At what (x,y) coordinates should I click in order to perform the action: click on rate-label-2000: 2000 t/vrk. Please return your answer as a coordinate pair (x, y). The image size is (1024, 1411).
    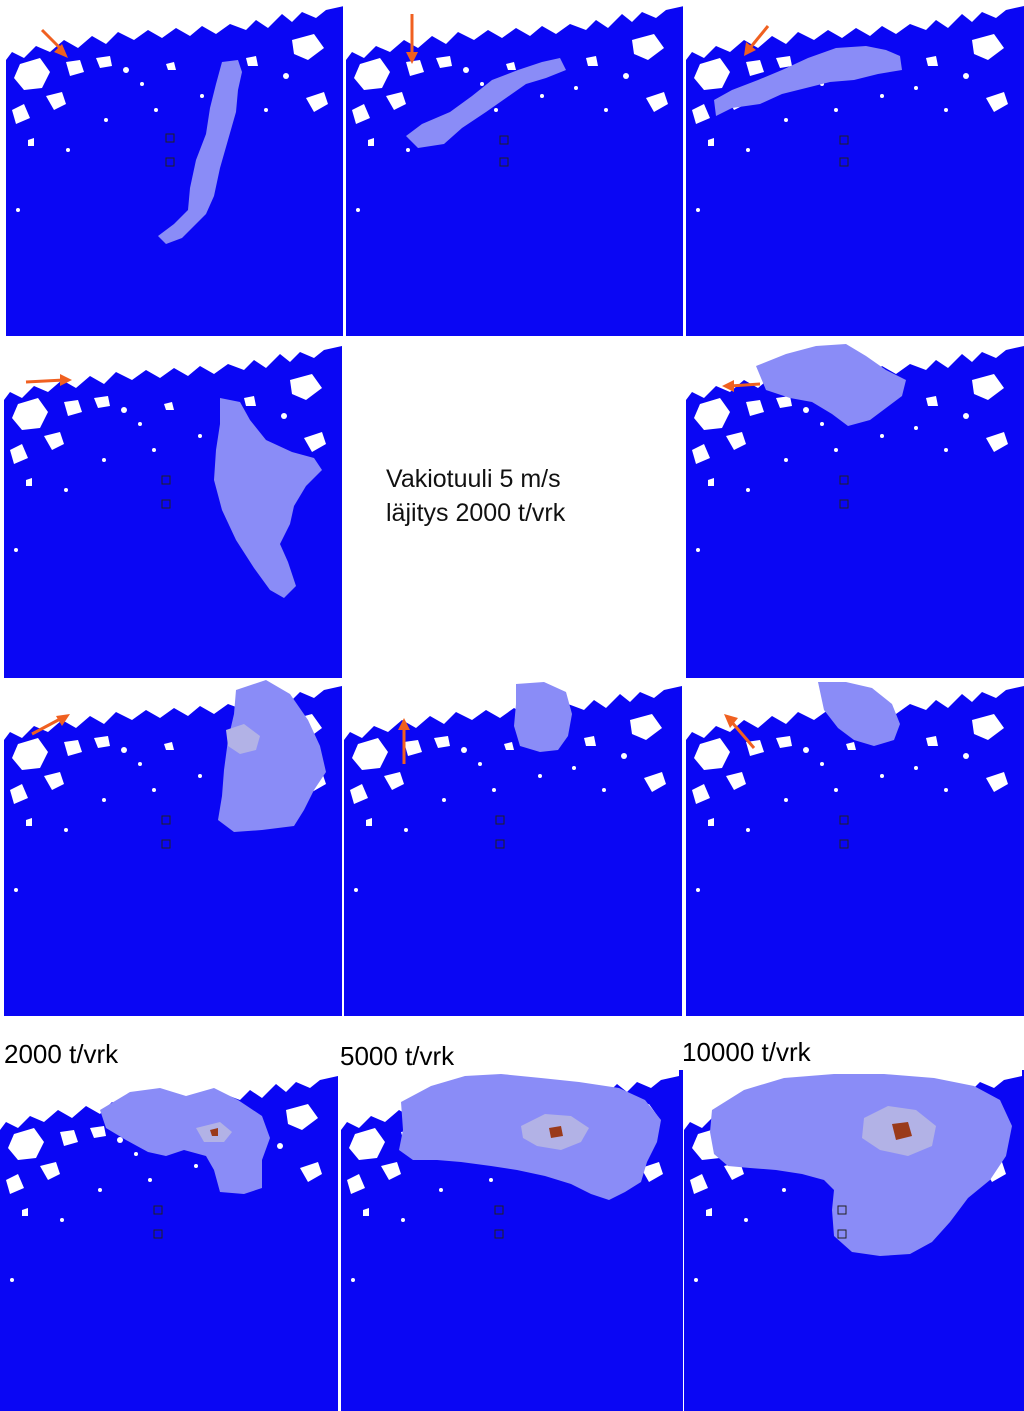
    Looking at the image, I should click on (61, 1054).